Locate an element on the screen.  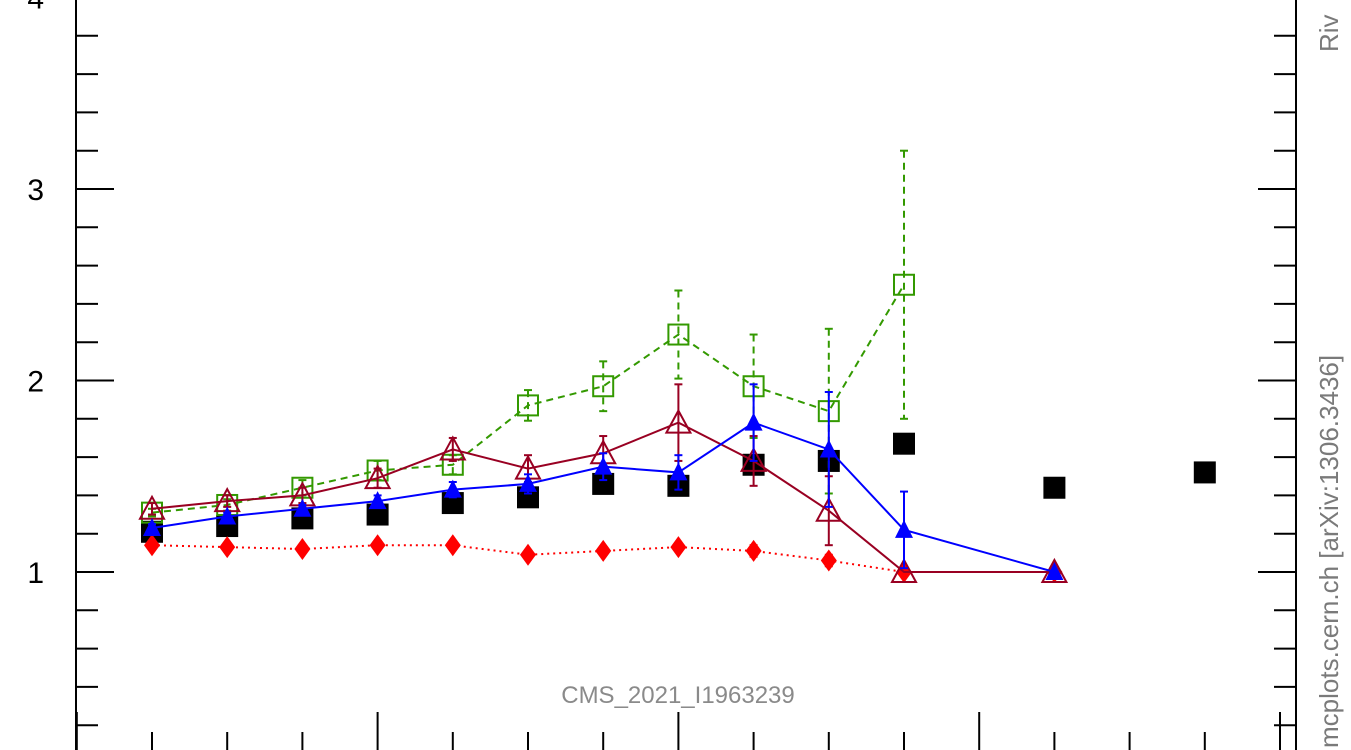
side-label-group: Riv mcplots.cern.ch [arXiv:1306.3436] is located at coordinates (1329, 381).